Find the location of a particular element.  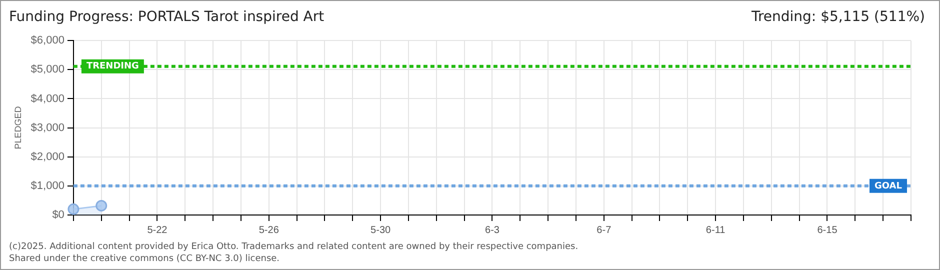

x-tick-label: 6-11 is located at coordinates (716, 230).